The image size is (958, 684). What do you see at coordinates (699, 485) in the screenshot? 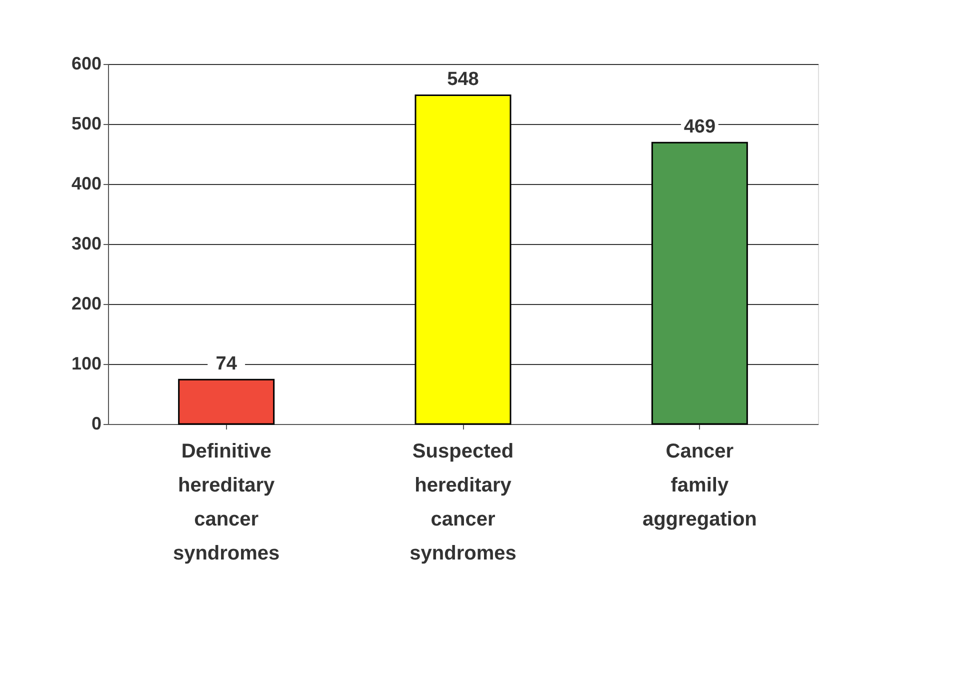
I see `x-tick-label: Cancer family aggregation` at bounding box center [699, 485].